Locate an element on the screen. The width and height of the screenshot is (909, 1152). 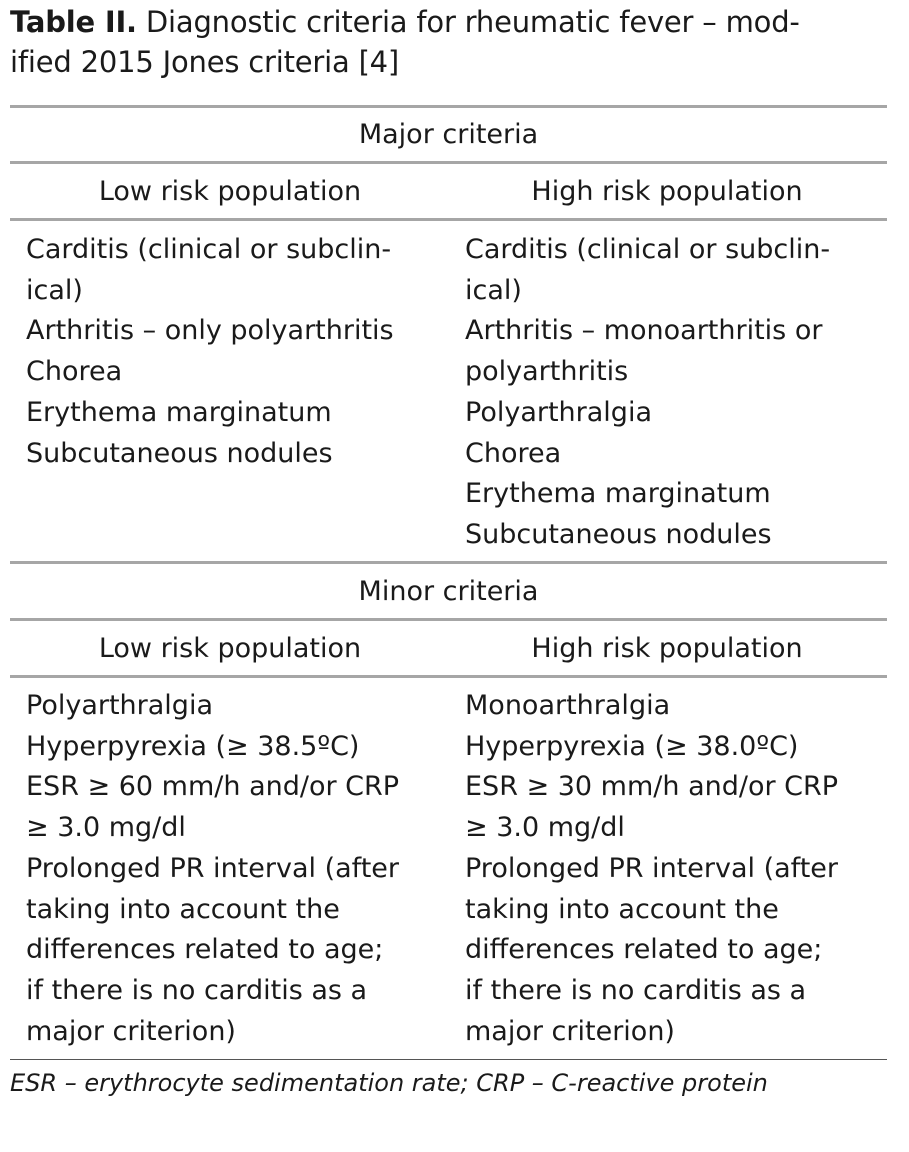
major-title-rule is located at coordinates (448, 162).